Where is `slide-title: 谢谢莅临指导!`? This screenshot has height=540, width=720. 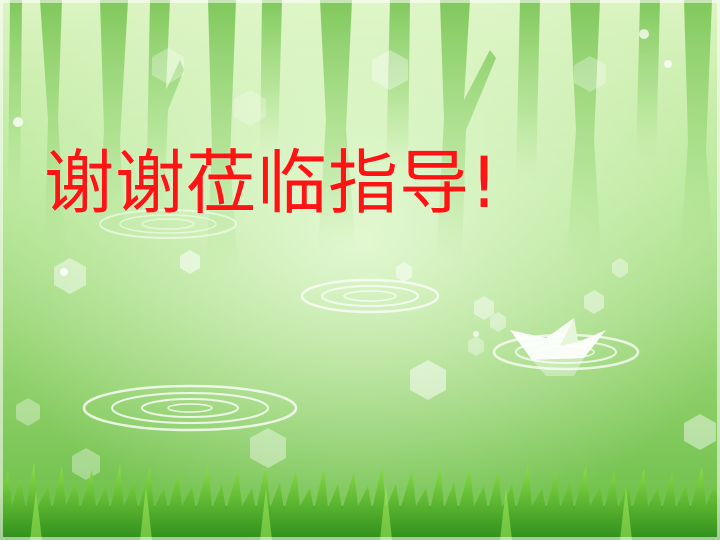
slide-title: 谢谢莅临指导! is located at coordinates (272, 183).